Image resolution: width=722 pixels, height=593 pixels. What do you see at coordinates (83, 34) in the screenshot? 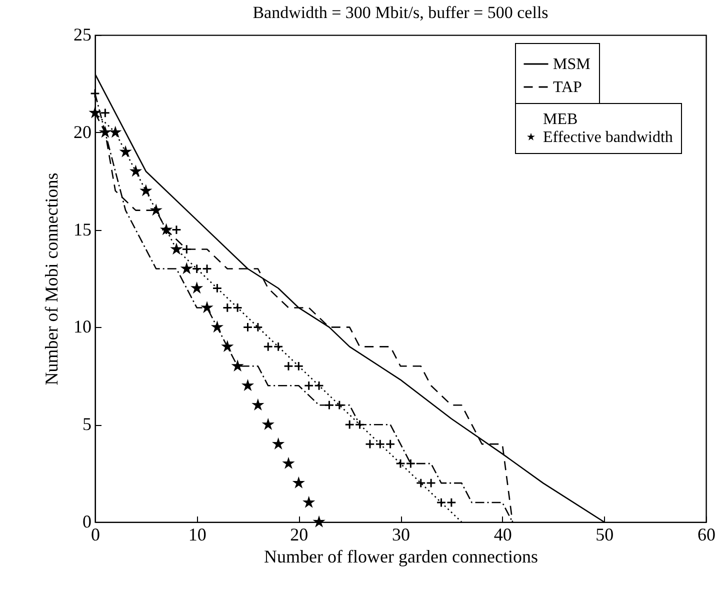
I see `y-tick-label: 25` at bounding box center [83, 34].